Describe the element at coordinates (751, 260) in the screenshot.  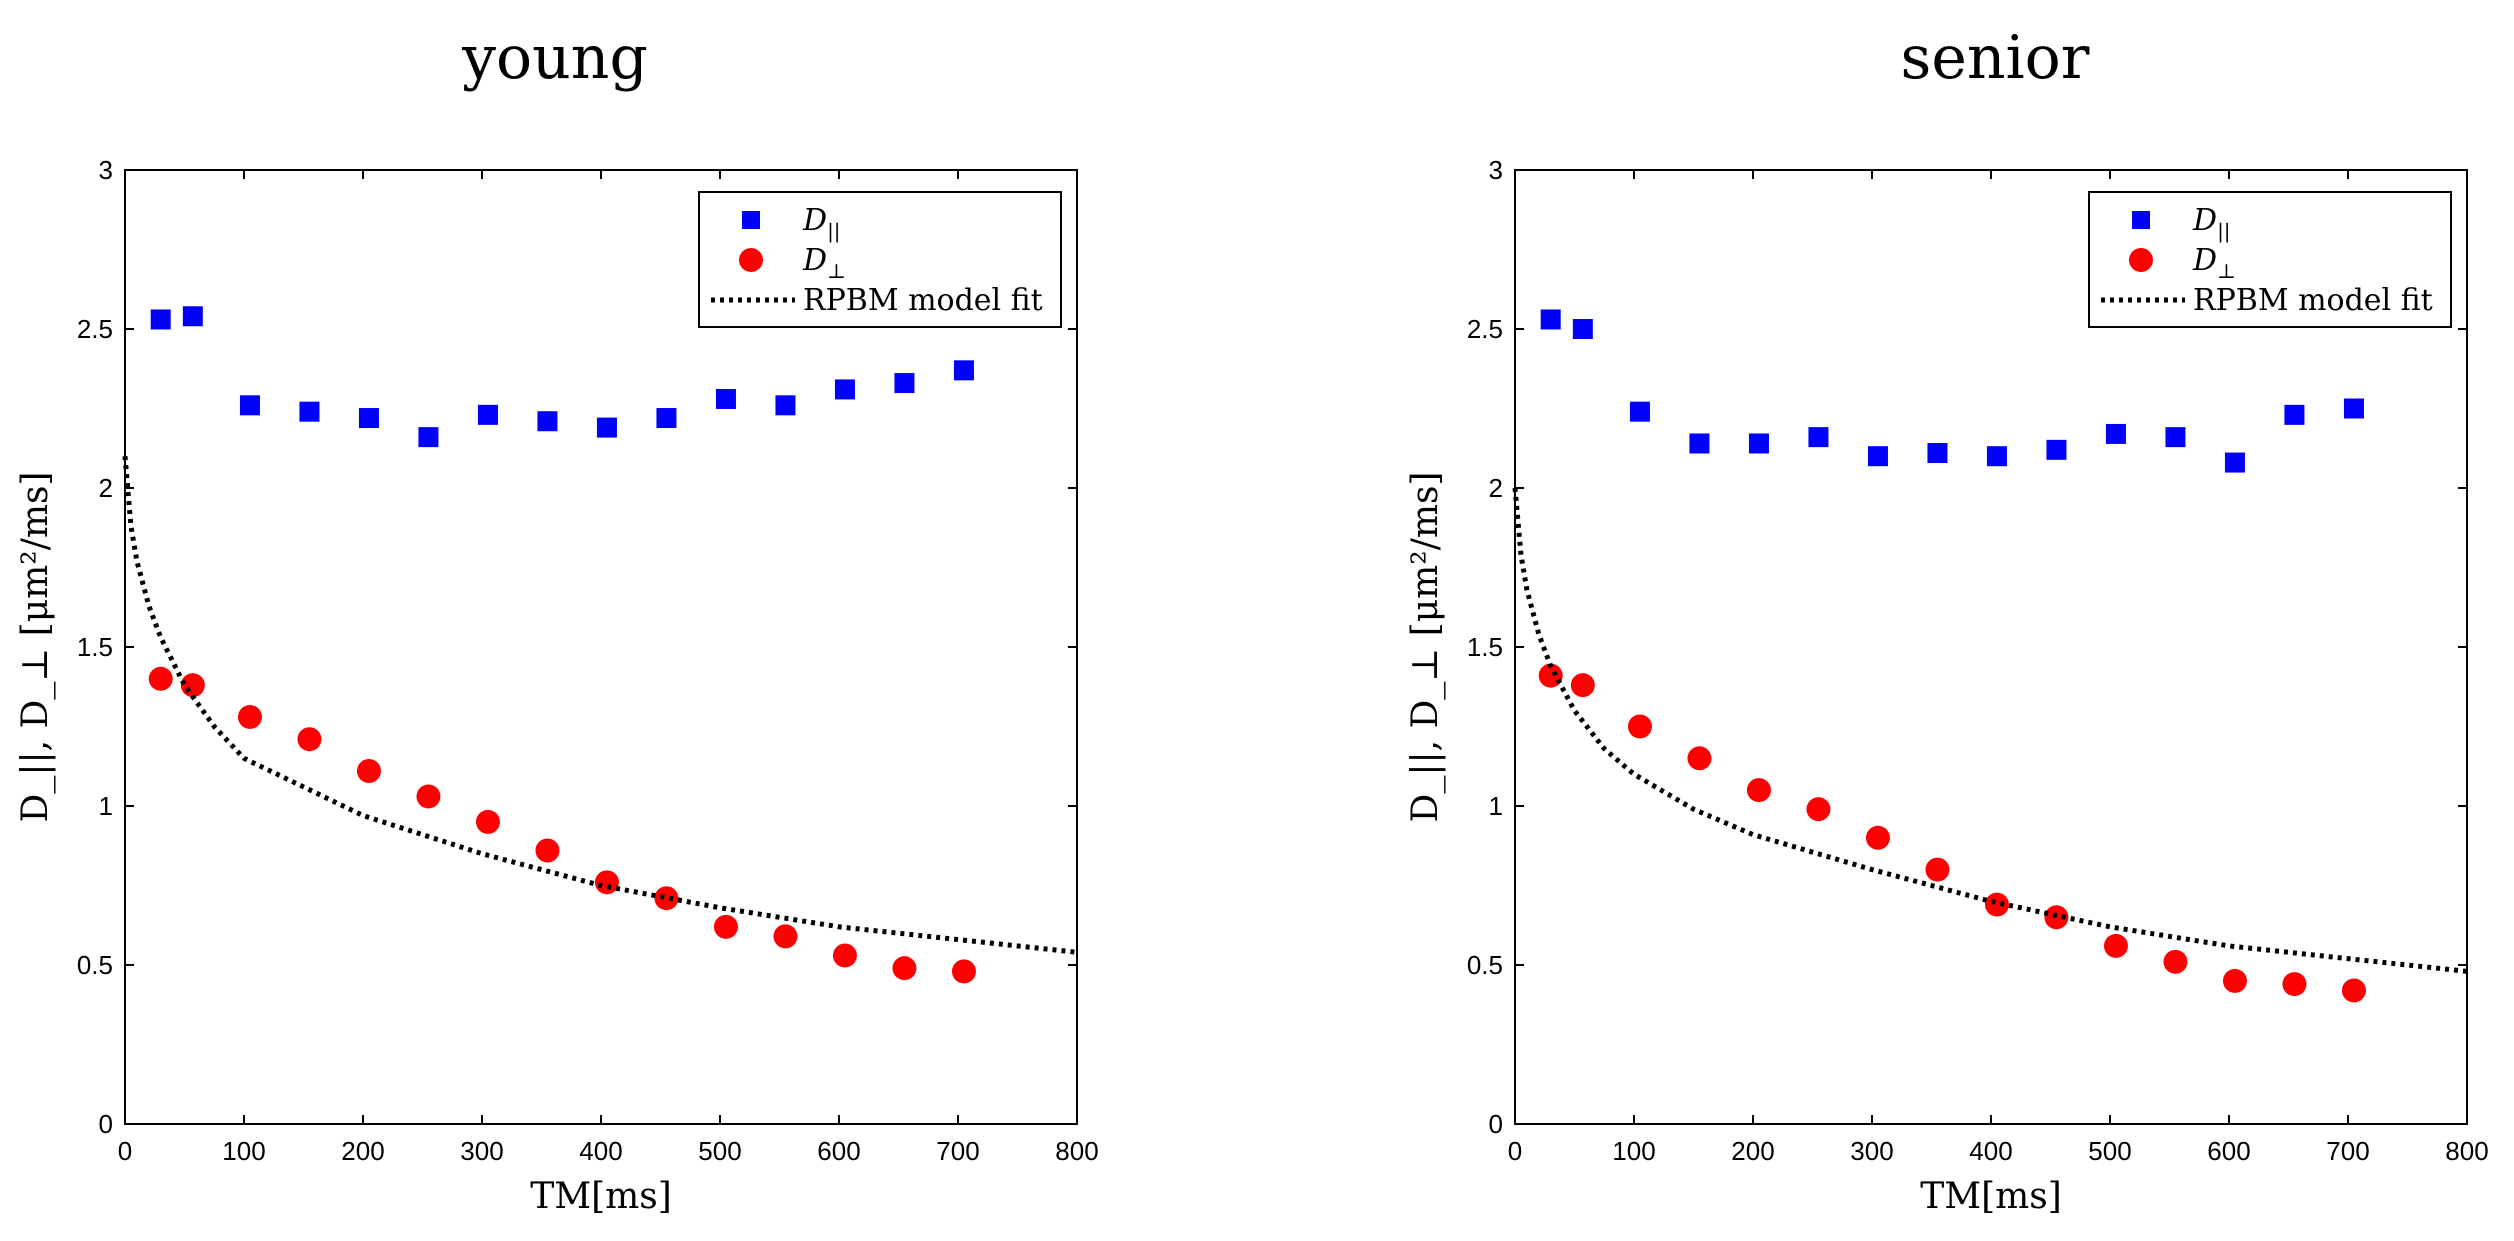
I see `legend-marker-circle` at that location.